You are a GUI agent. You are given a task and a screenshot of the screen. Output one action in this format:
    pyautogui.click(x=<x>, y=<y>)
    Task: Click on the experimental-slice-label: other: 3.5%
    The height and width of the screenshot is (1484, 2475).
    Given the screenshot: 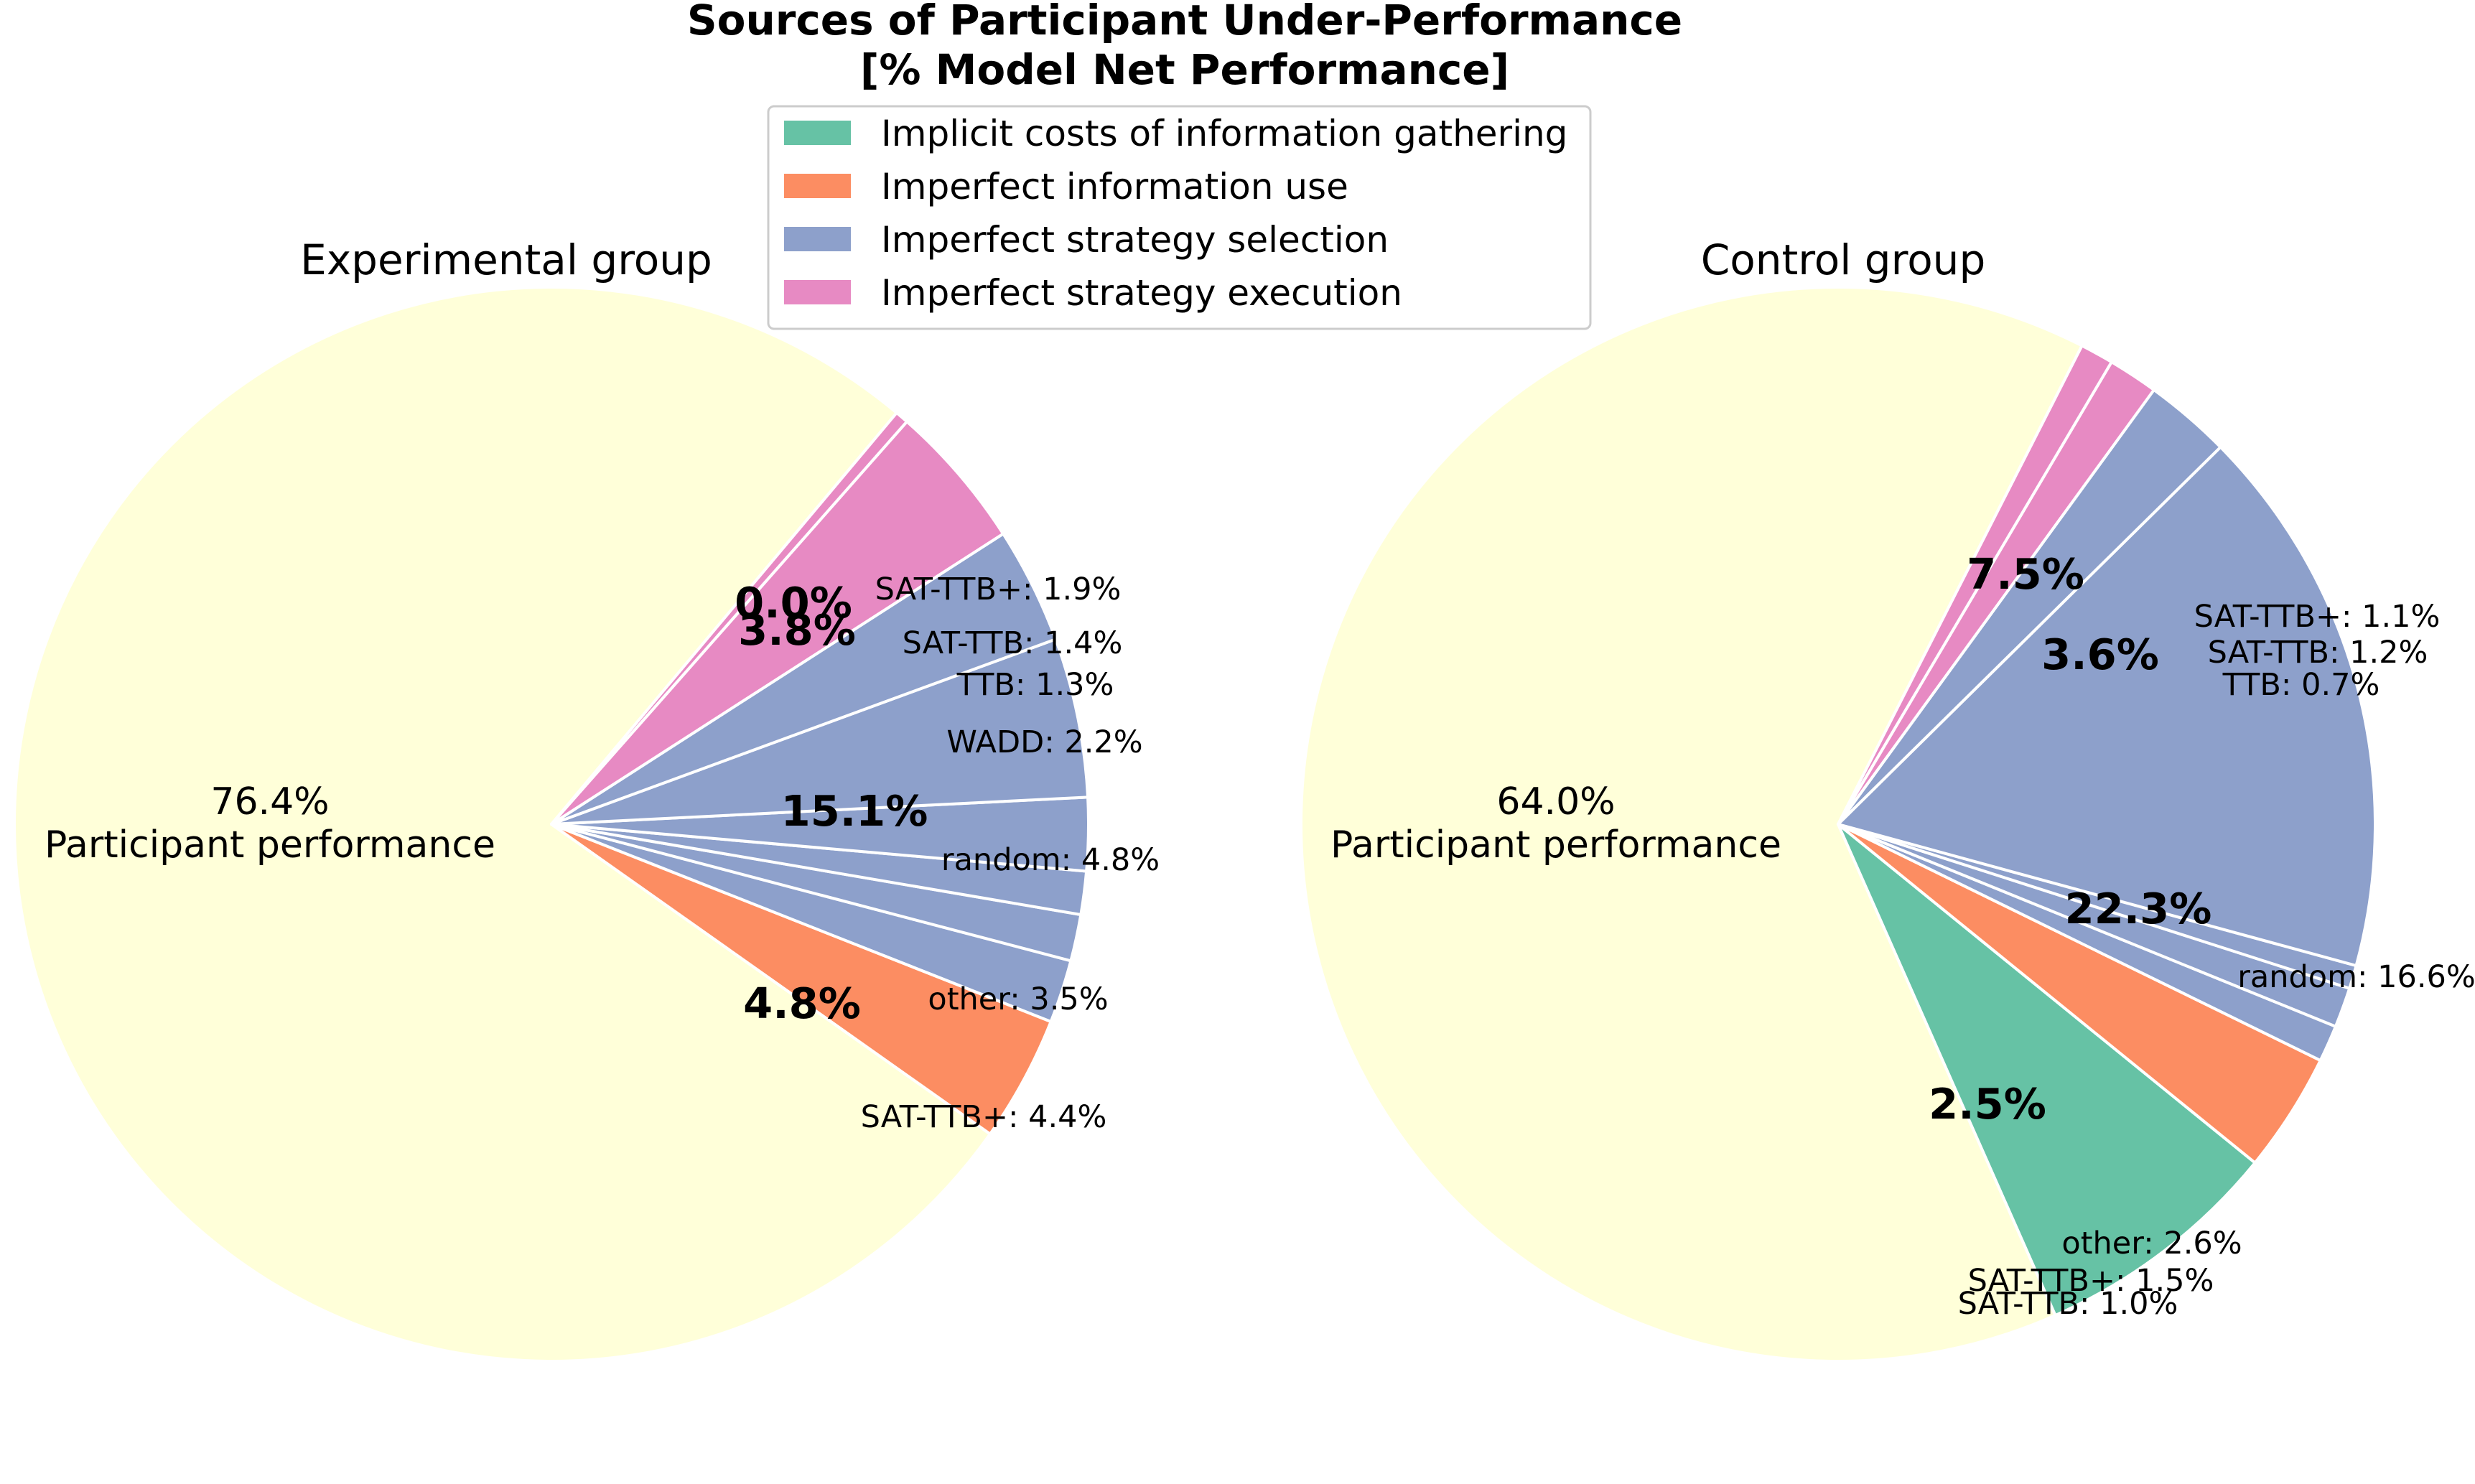 What is the action you would take?
    pyautogui.click(x=1018, y=999)
    